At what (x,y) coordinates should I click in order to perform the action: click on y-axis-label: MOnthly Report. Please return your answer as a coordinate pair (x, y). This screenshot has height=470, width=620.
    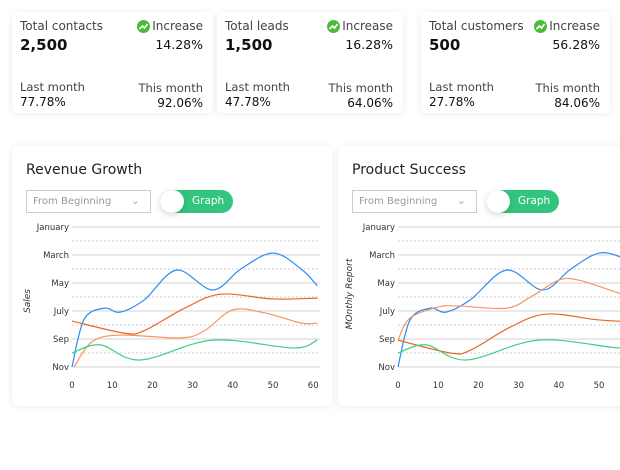
    Looking at the image, I should click on (350, 293).